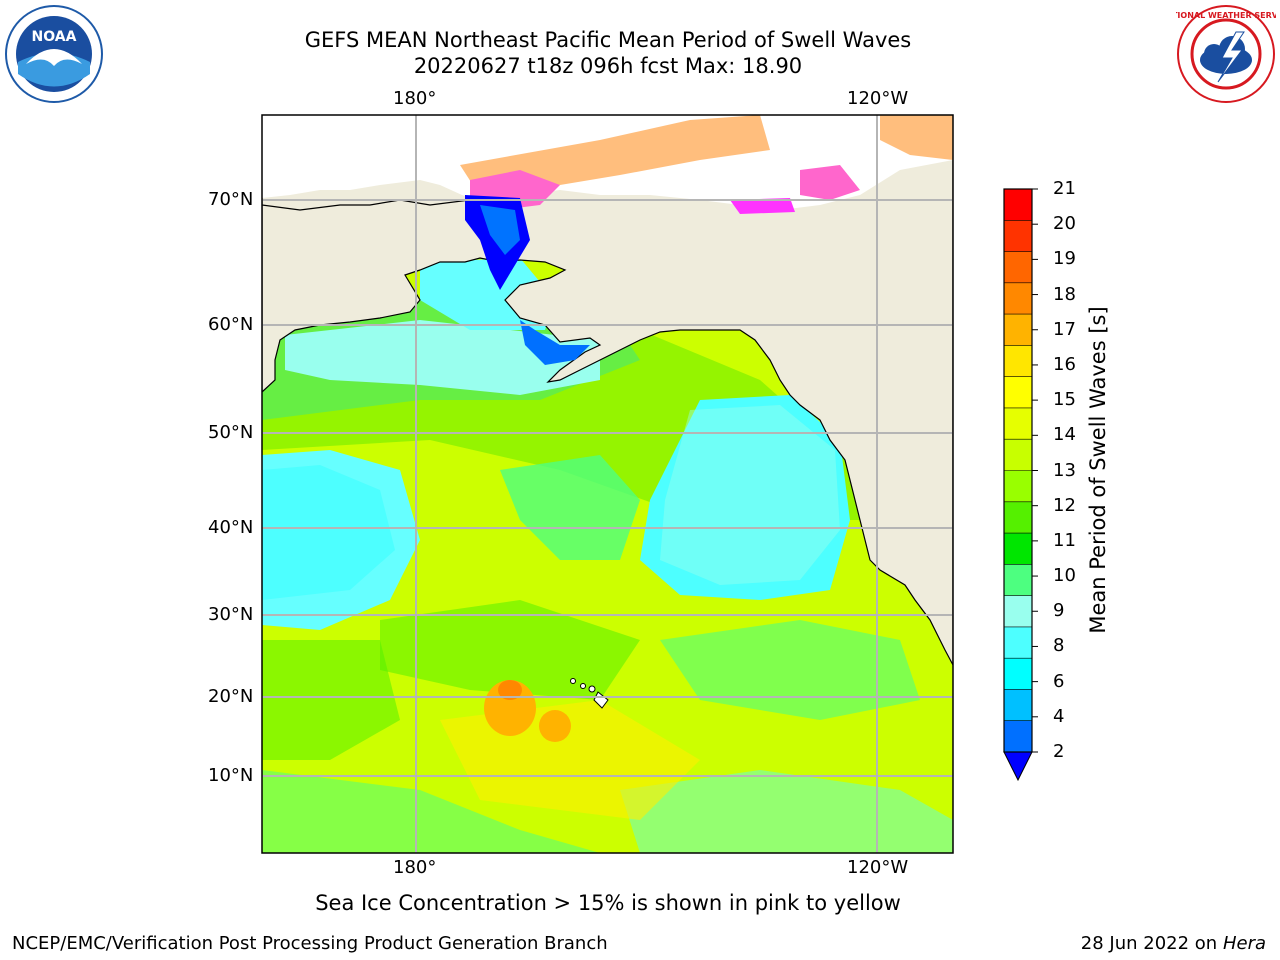 This screenshot has width=1280, height=960. I want to click on sea-ice-orange-east, so click(916, 137).